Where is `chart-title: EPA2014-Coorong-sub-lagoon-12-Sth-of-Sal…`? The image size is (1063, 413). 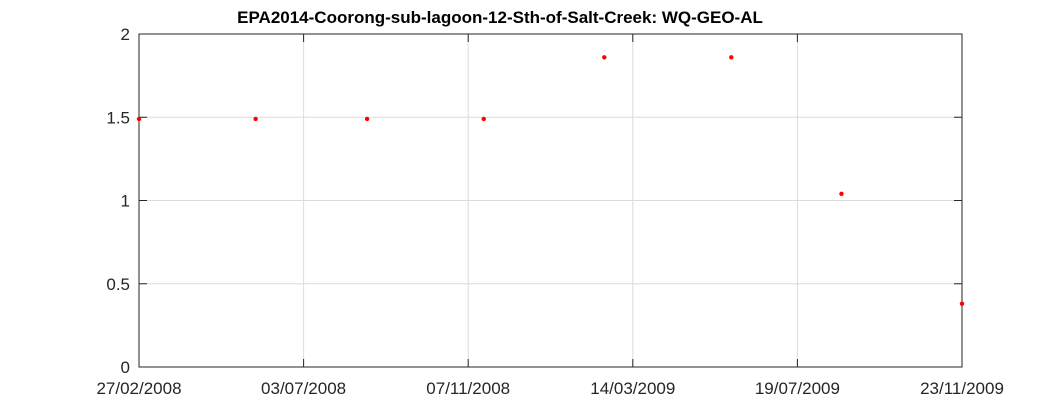 chart-title: EPA2014-Coorong-sub-lagoon-12-Sth-of-Sal… is located at coordinates (500, 17).